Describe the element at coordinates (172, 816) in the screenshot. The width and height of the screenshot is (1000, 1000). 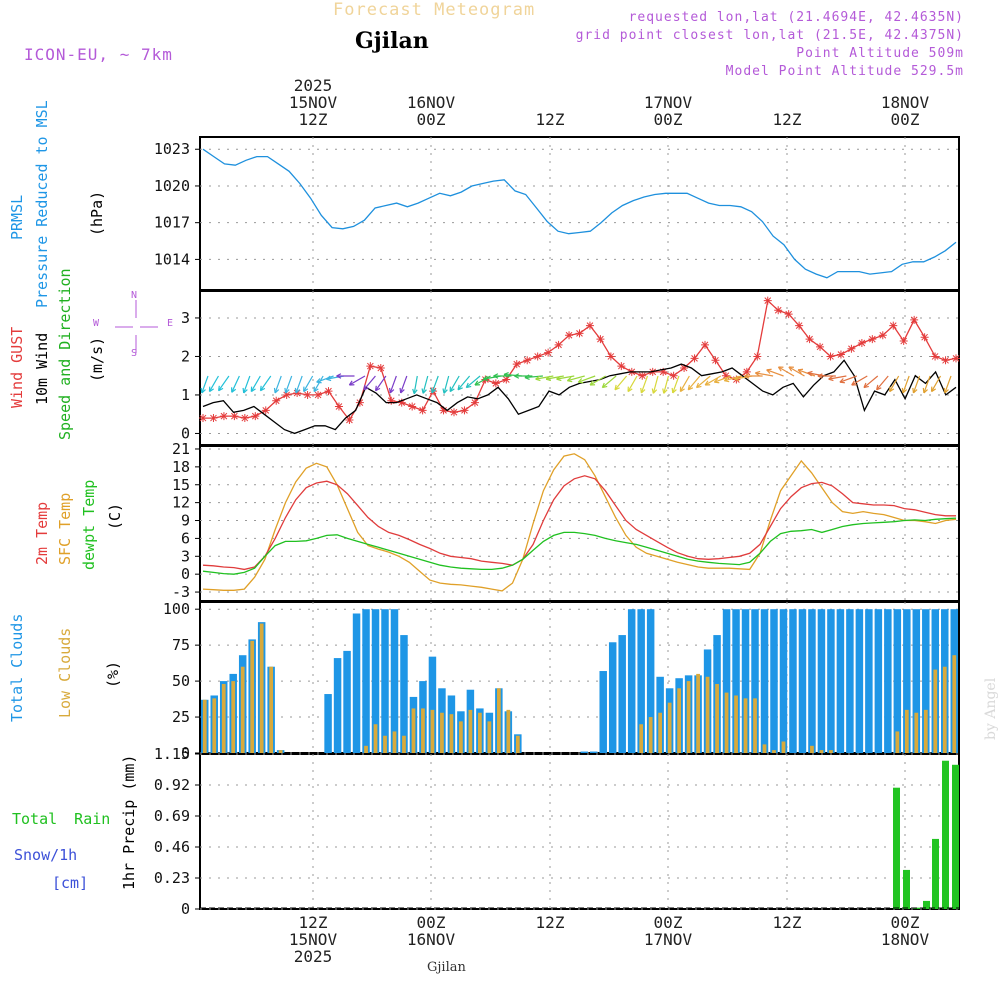
I see `precip-ytick-label: 0.69` at that location.